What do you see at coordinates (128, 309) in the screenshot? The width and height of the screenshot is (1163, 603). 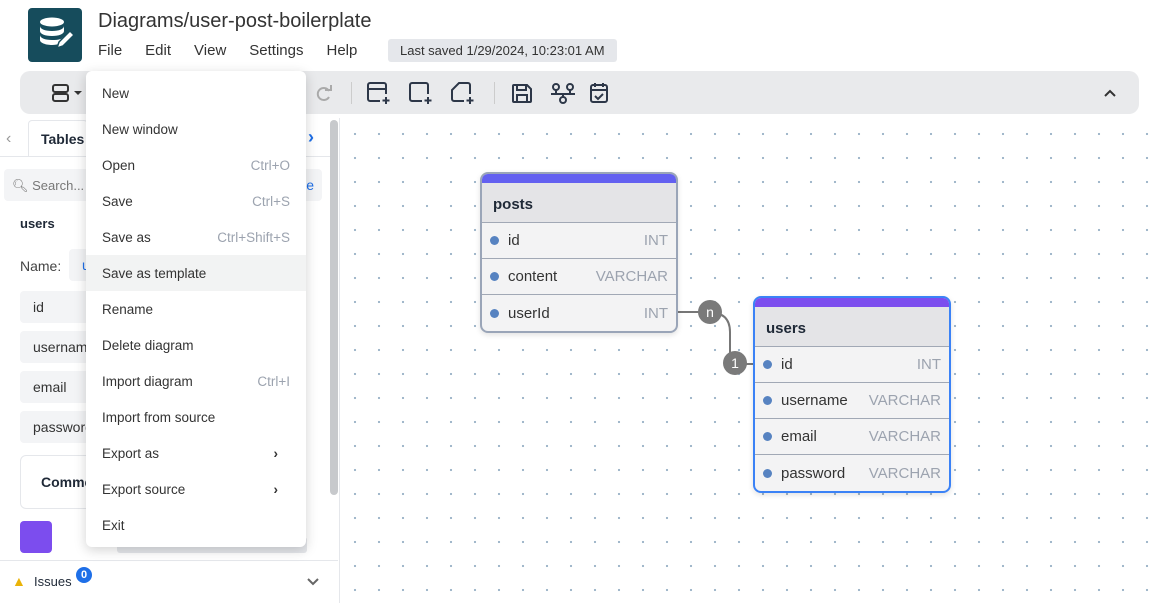 I see `menu-item-rename: Rename` at bounding box center [128, 309].